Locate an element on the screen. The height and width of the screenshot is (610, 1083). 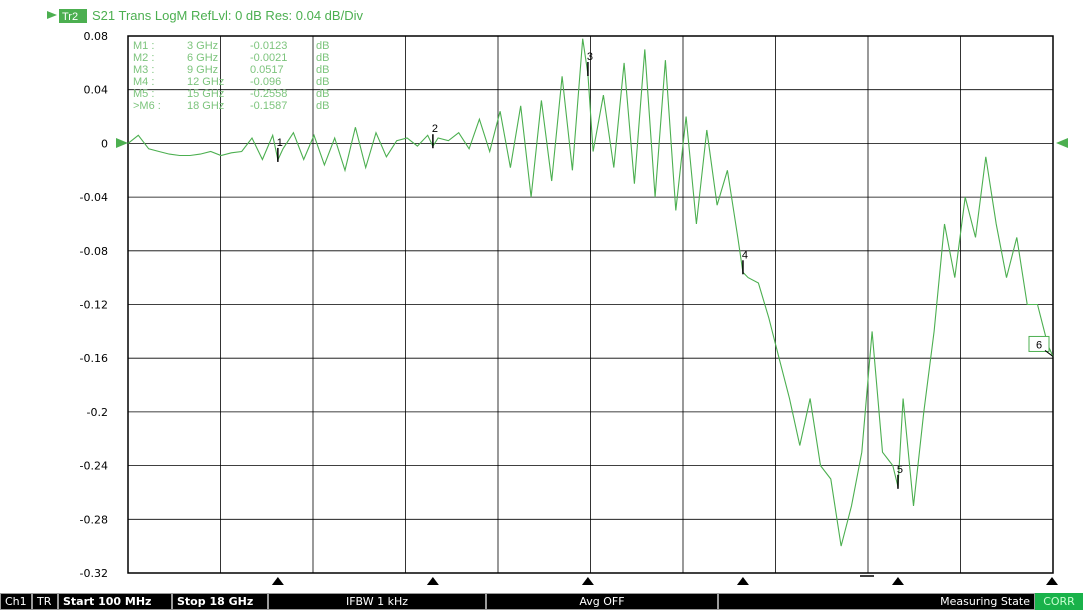
marker-number: 6 is located at coordinates (1039, 345).